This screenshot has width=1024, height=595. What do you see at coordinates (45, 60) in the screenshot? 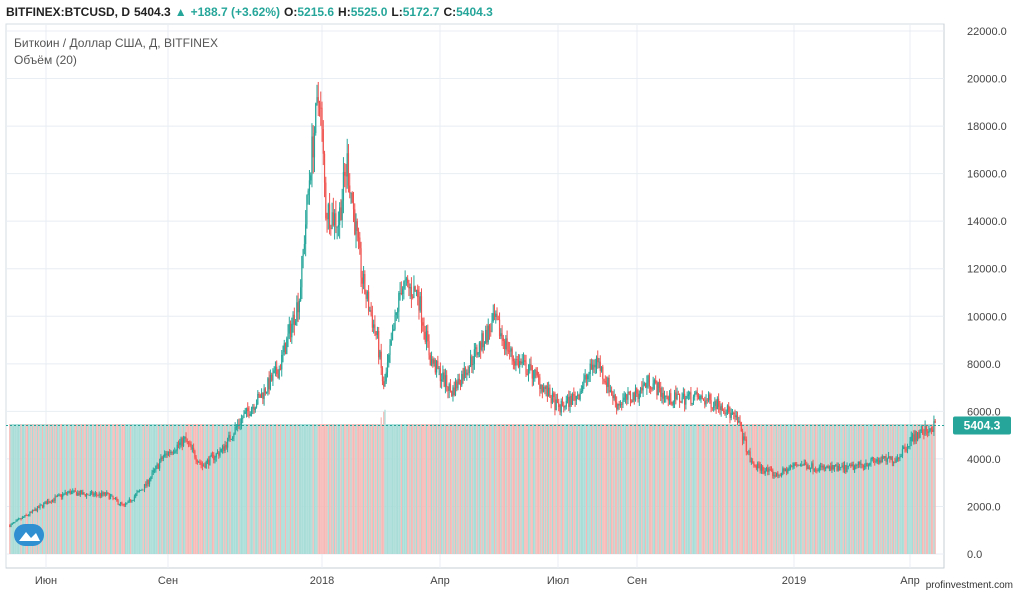
I see `volume-legend: Объём (20)` at bounding box center [45, 60].